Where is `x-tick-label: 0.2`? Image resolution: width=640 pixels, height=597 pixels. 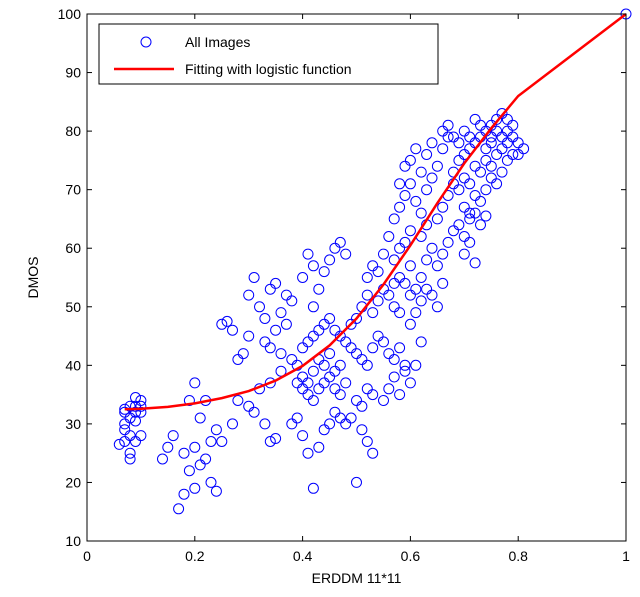
x-tick-label: 0.2 is located at coordinates (195, 556).